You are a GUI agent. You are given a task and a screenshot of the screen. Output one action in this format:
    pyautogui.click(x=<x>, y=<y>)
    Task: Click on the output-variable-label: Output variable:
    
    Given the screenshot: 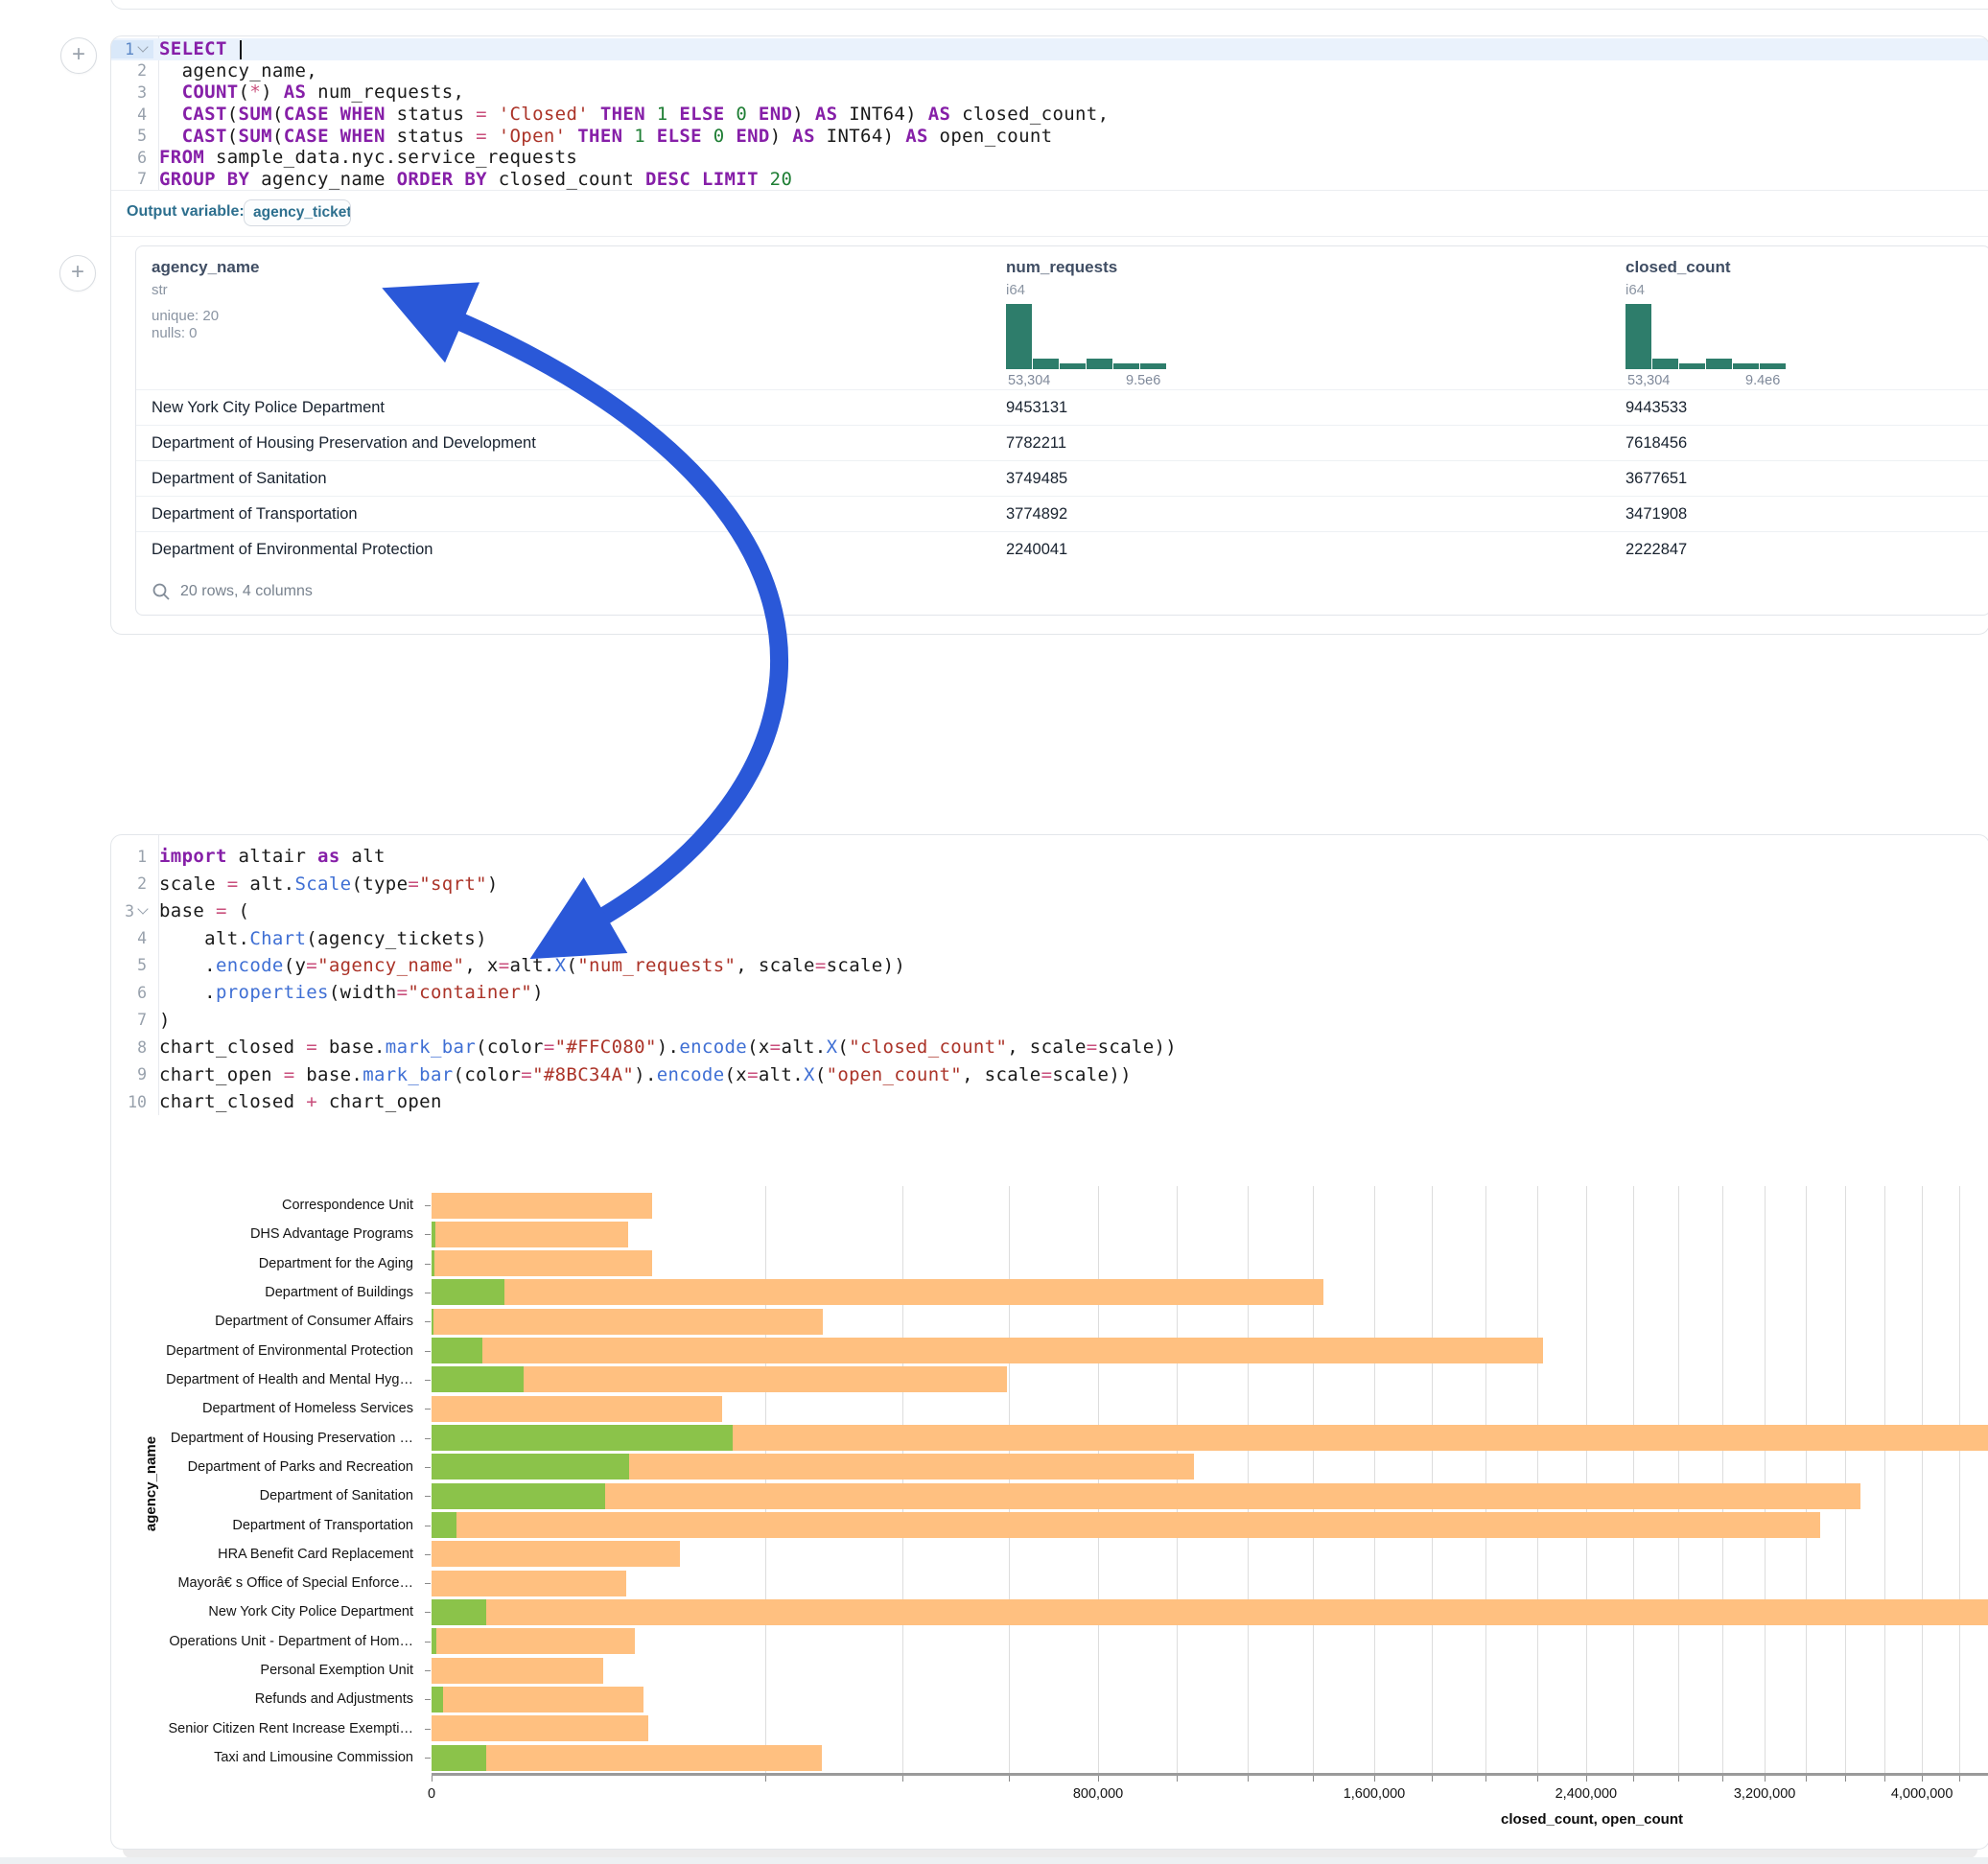 What is the action you would take?
    pyautogui.click(x=186, y=211)
    